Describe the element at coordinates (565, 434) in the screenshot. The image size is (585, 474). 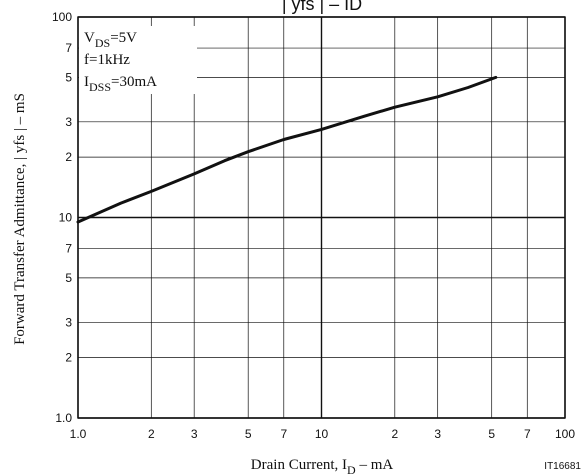
I see `x-tick-label: 100` at that location.